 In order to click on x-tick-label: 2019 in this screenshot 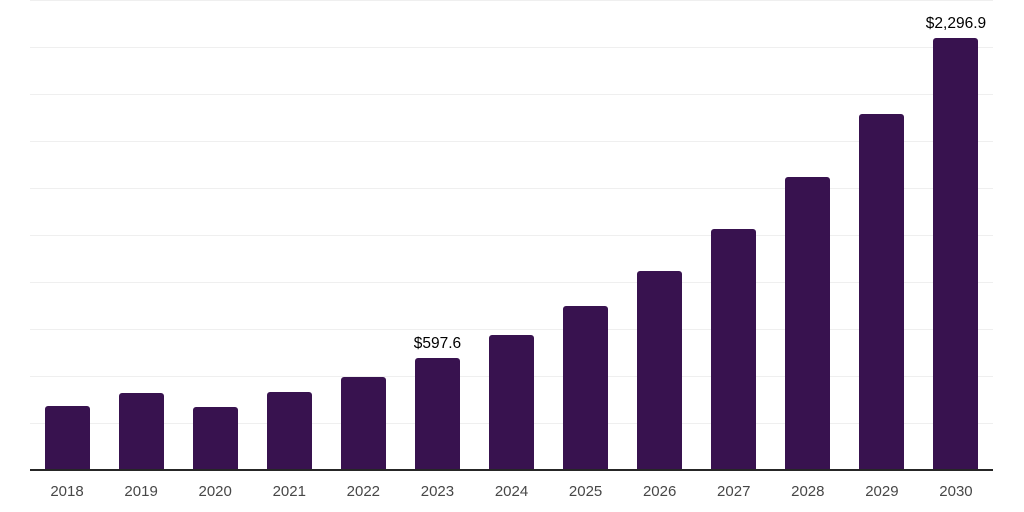, I will do `click(141, 491)`.